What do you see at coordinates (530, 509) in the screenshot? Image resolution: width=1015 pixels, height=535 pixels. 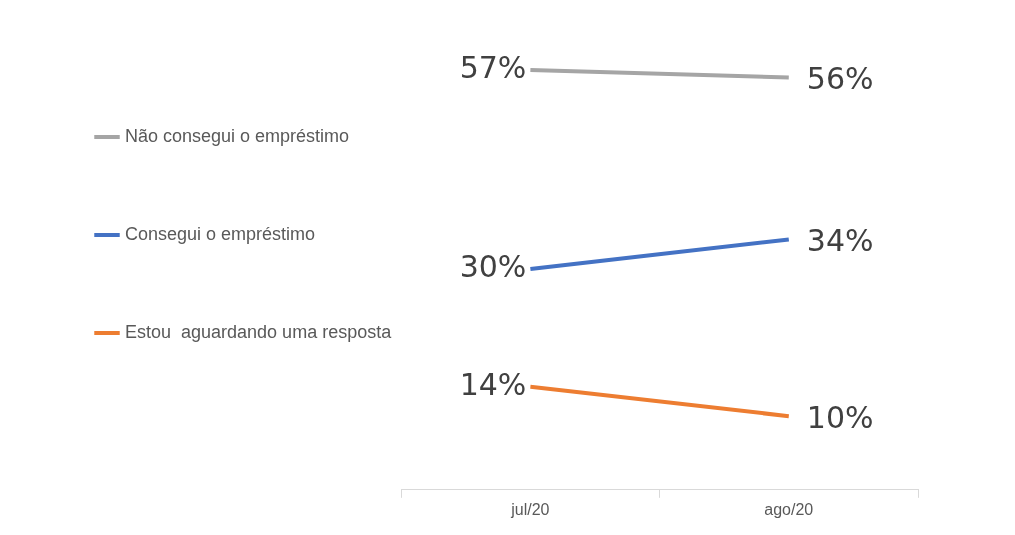 I see `x-tick-label: jul/20` at bounding box center [530, 509].